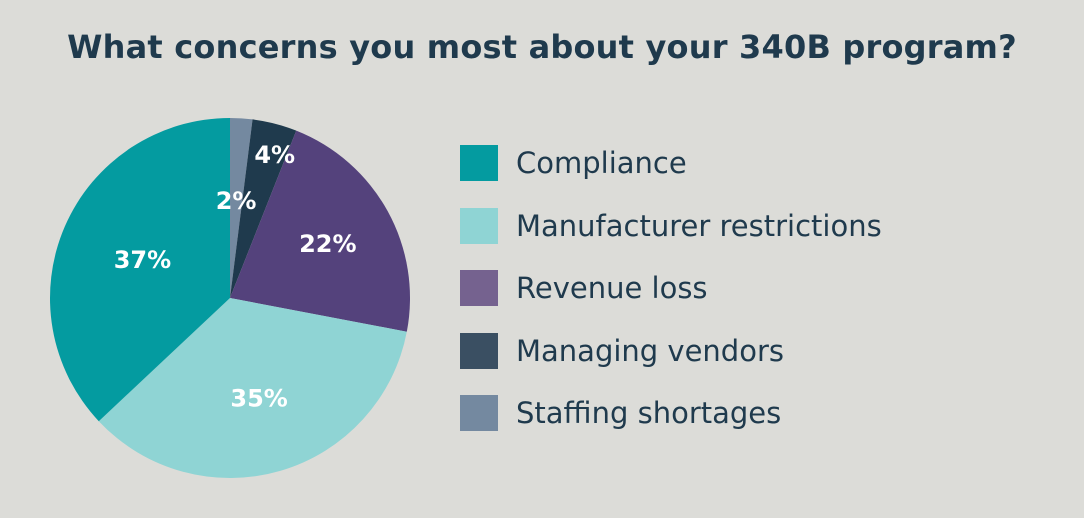 The width and height of the screenshot is (1084, 518). Describe the element at coordinates (263, 208) in the screenshot. I see `pie-slice-managing-vendors` at that location.